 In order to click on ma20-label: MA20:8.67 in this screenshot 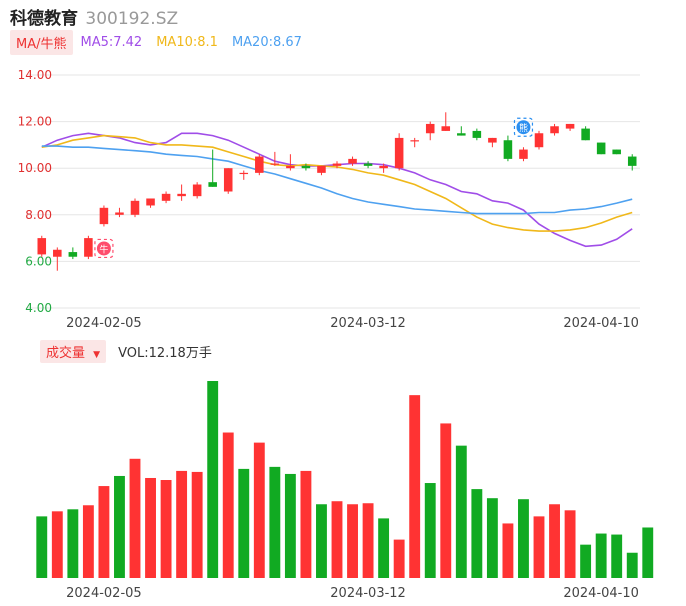, I will do `click(266, 42)`.